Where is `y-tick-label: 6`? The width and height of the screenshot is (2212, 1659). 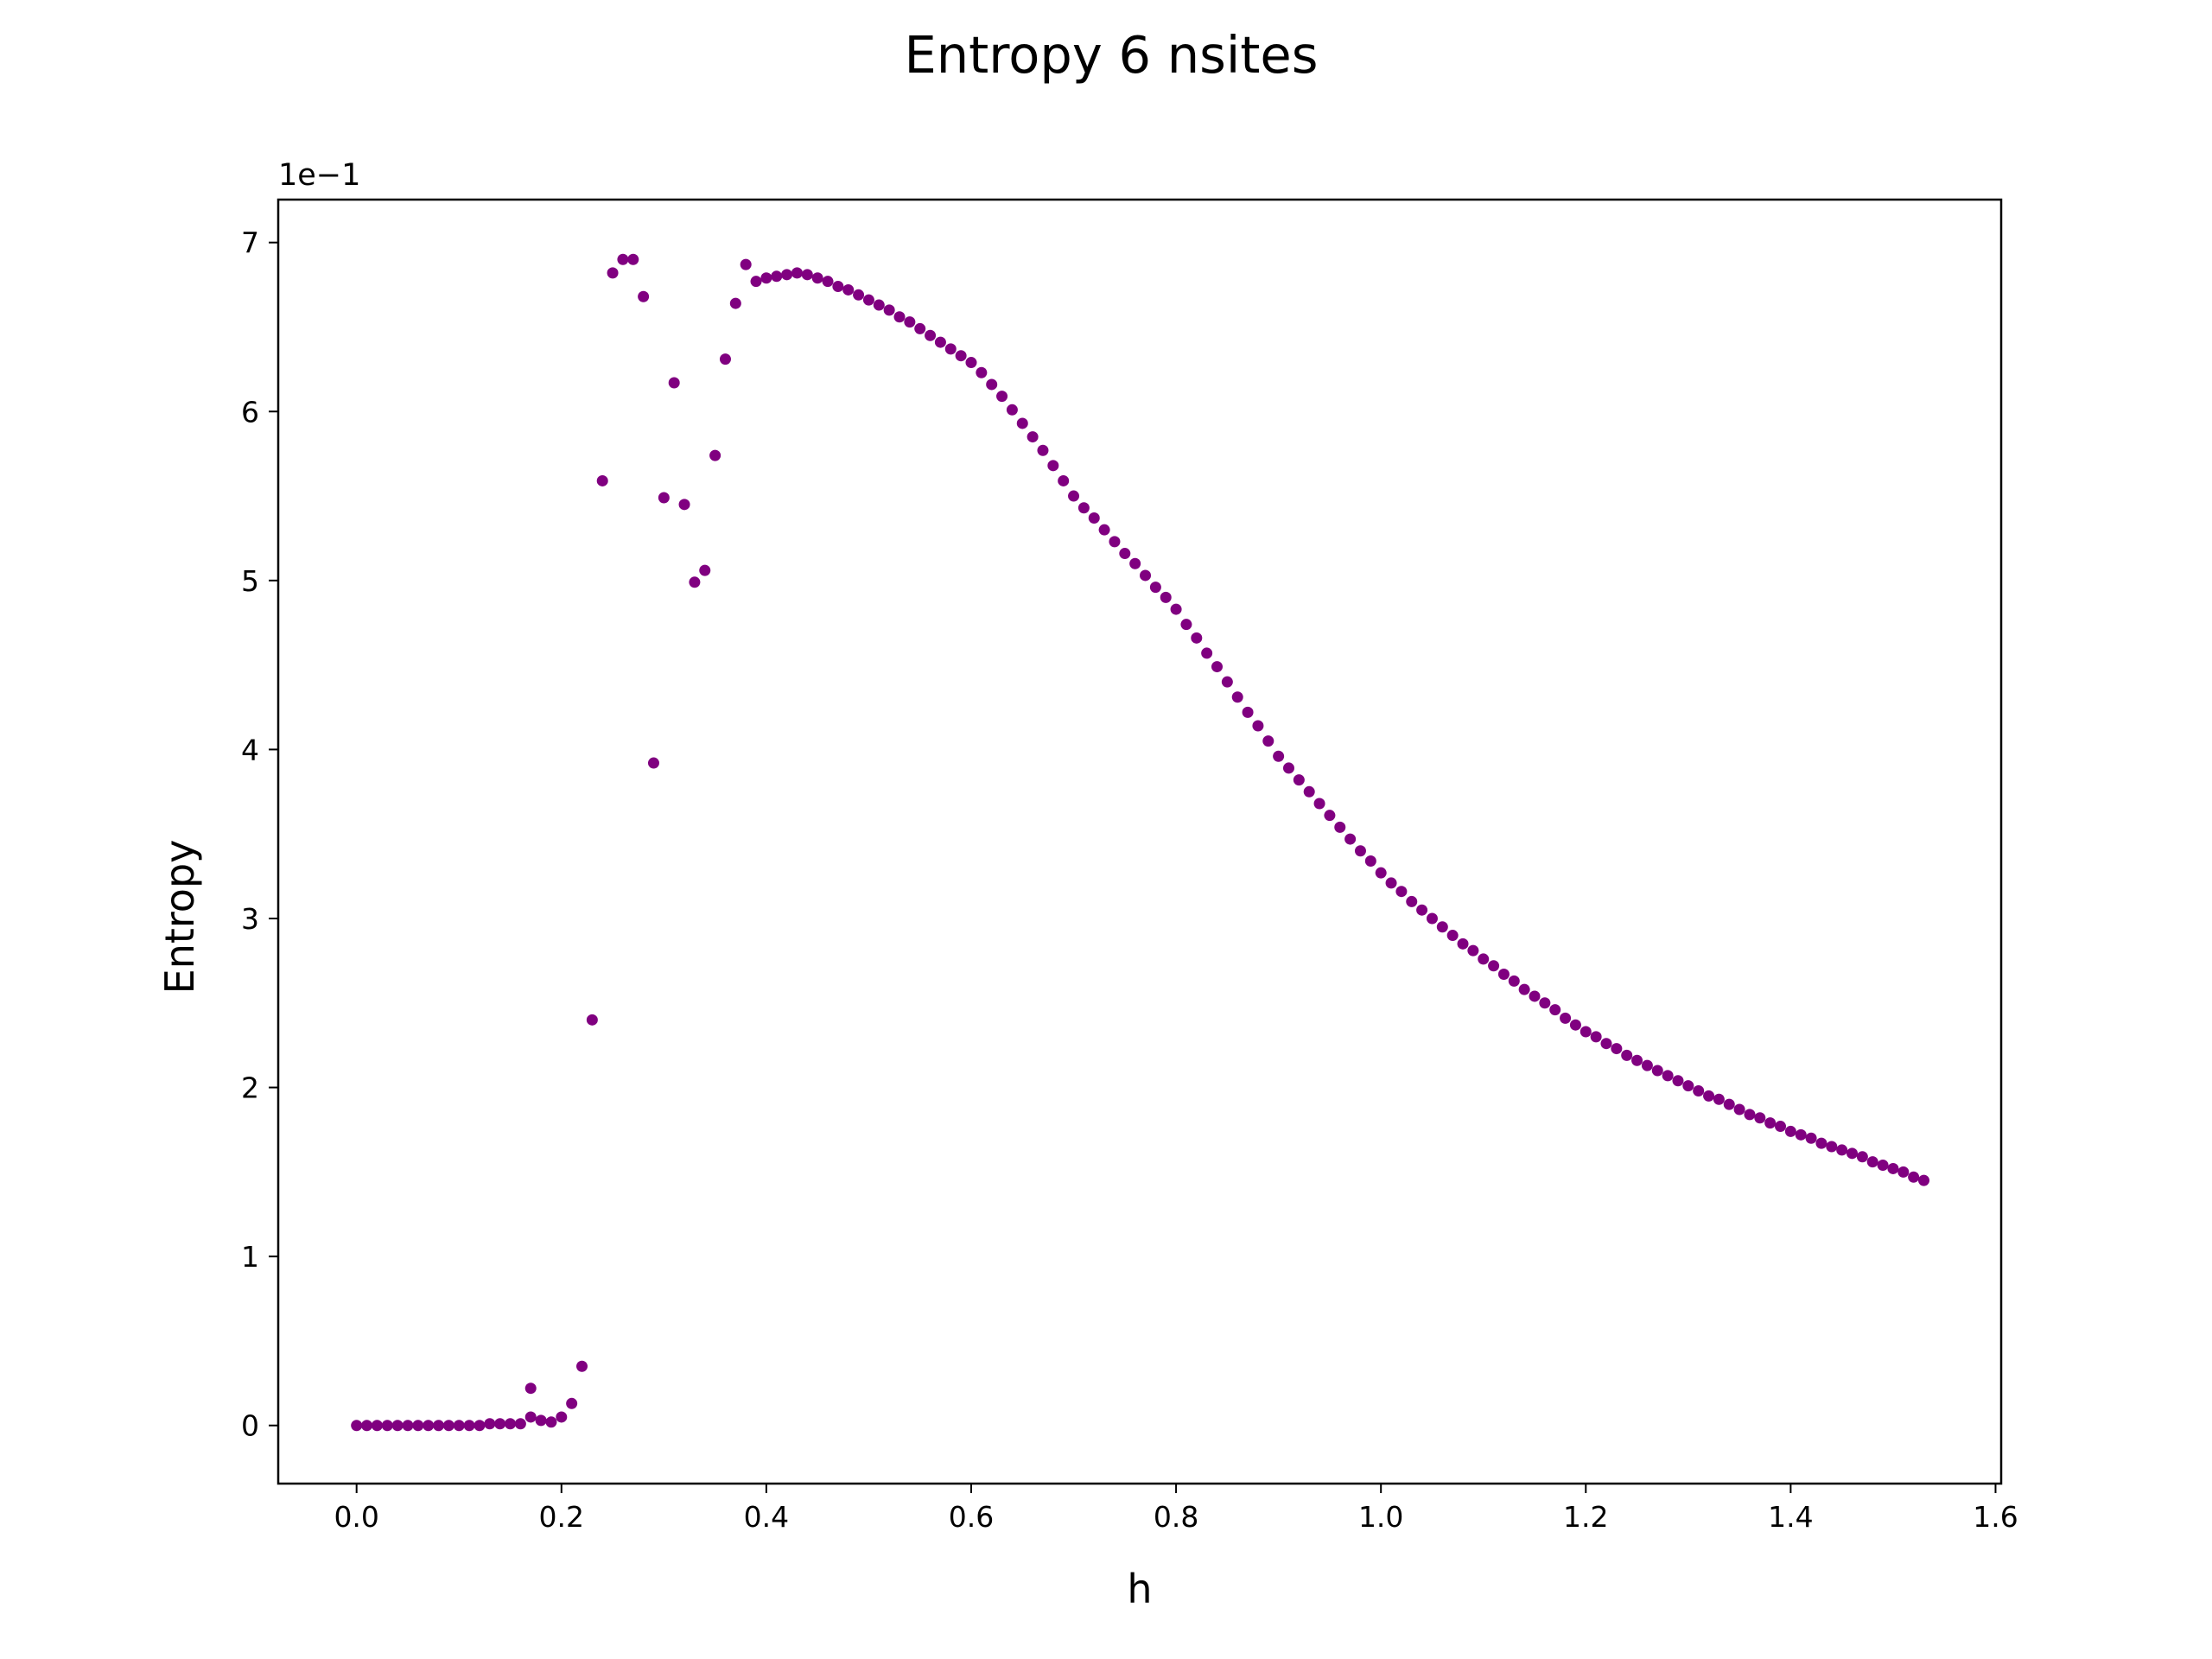 y-tick-label: 6 is located at coordinates (250, 412).